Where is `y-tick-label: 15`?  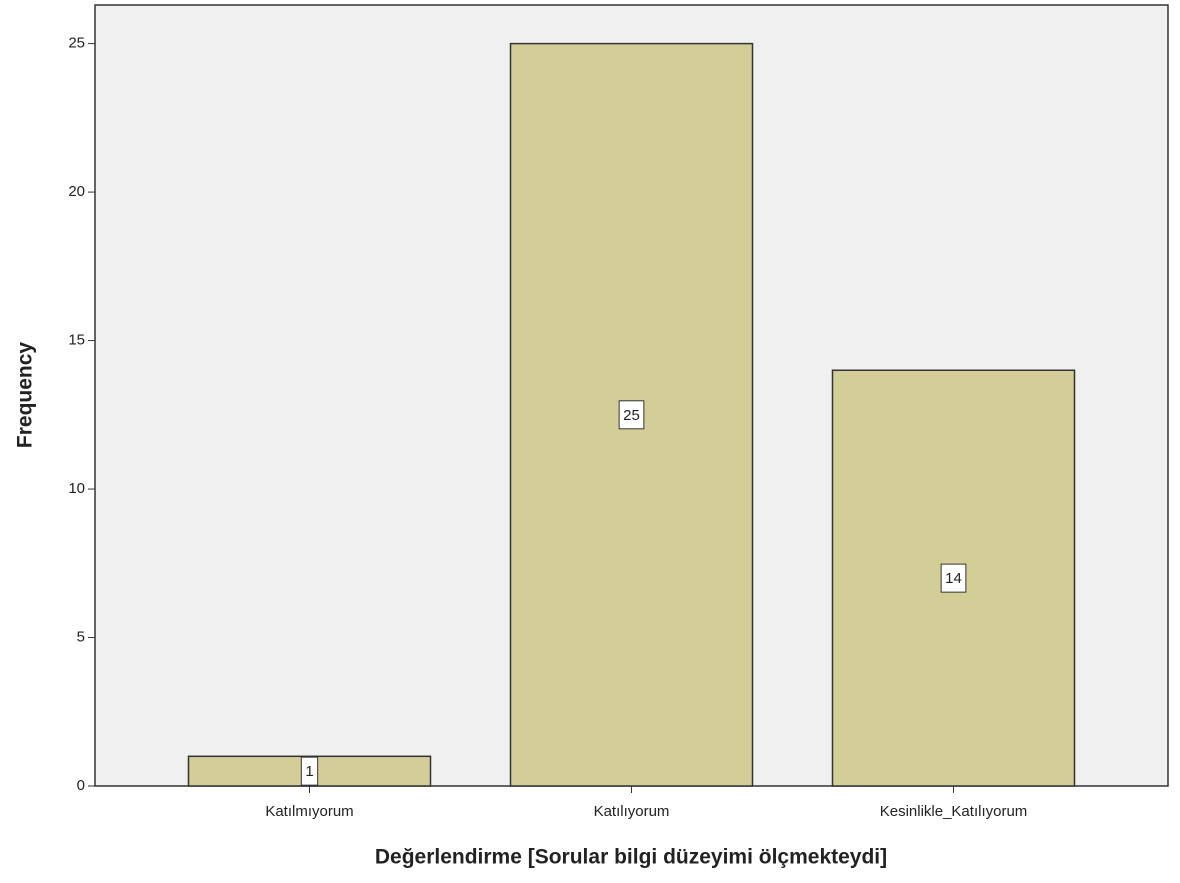 y-tick-label: 15 is located at coordinates (76, 340).